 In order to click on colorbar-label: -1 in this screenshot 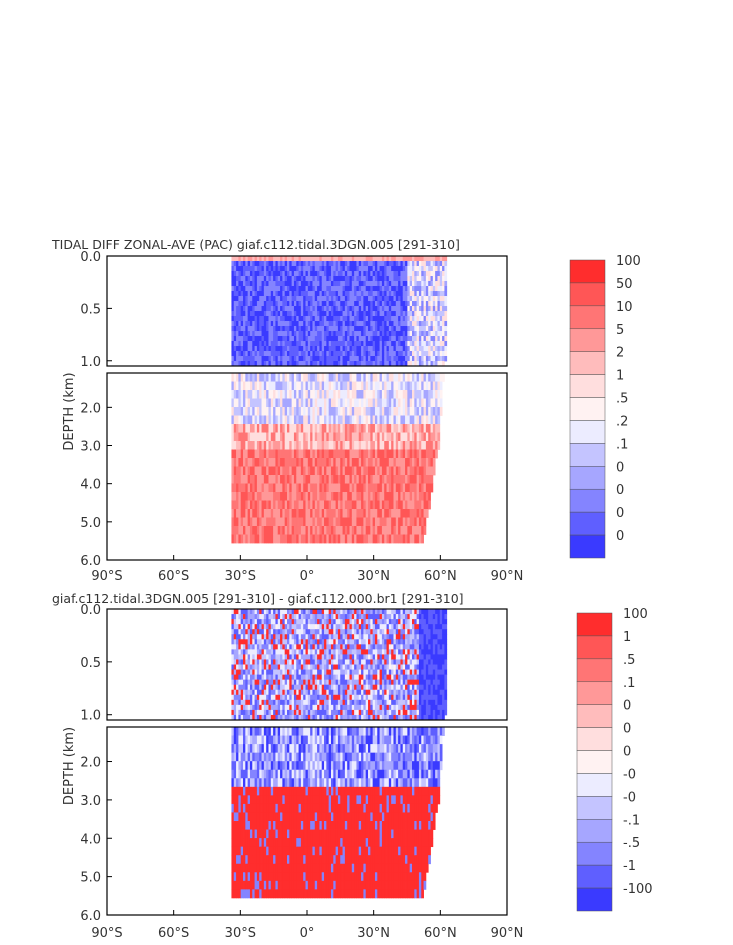, I will do `click(629, 866)`.